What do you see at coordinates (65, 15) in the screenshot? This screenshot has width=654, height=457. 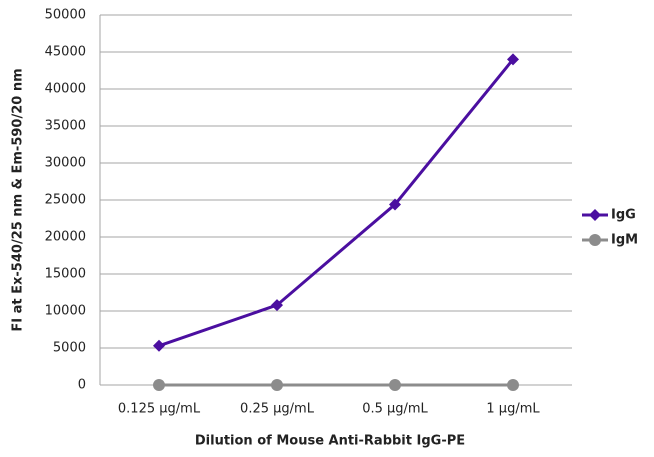 I see `y-tick-label: 50000` at bounding box center [65, 15].